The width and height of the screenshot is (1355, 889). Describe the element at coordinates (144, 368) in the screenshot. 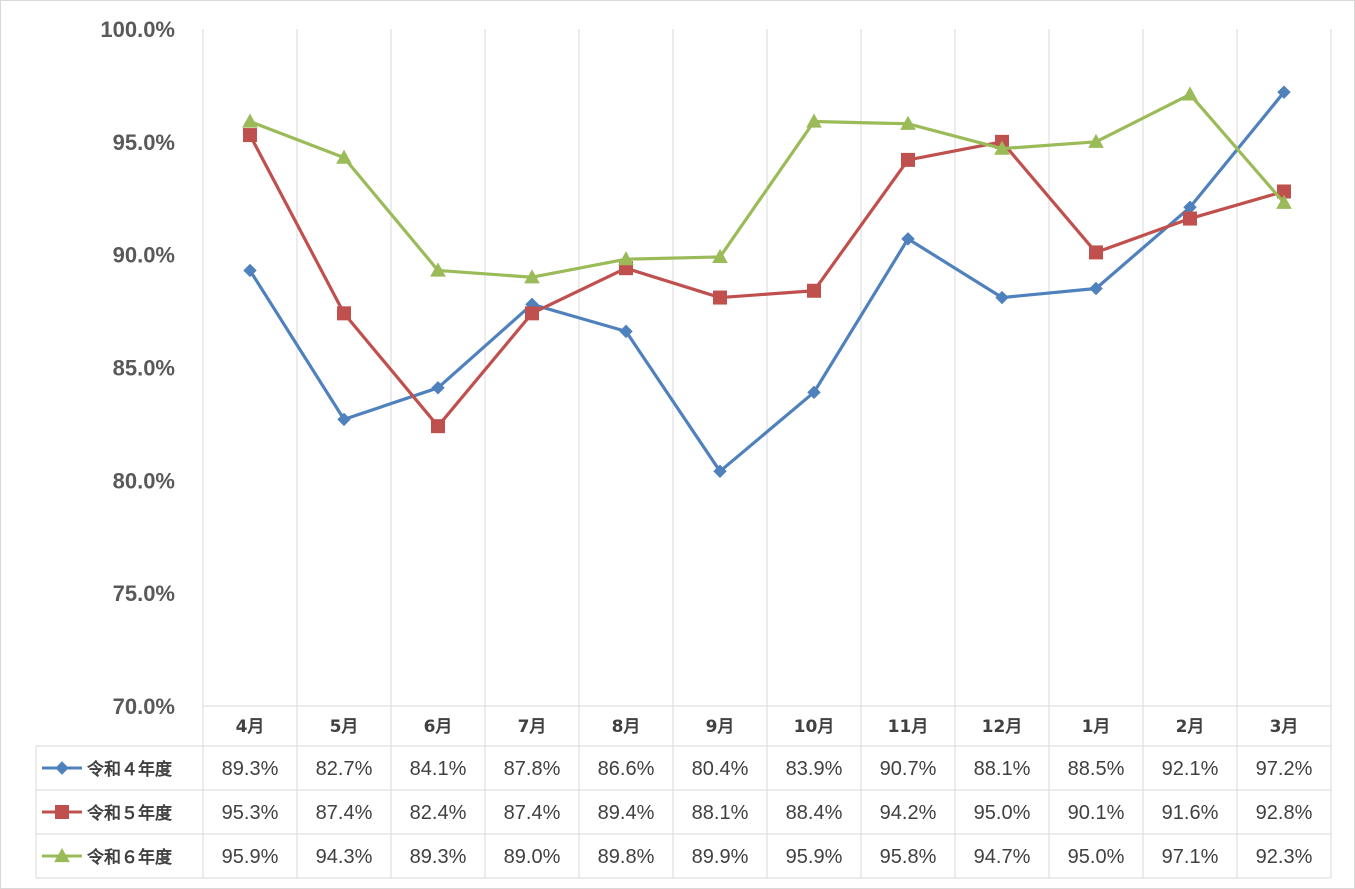

I see `y-tick-label: 85.0%` at that location.